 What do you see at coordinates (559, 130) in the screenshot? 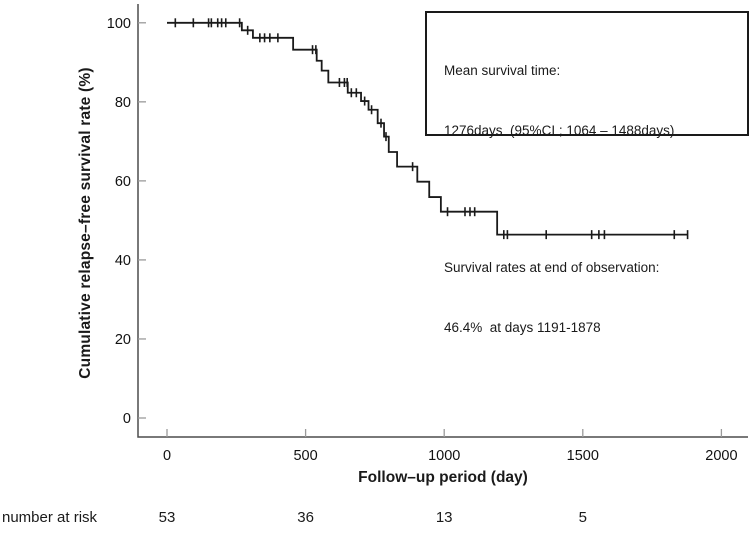
I see `mean-survival-value: 1276days (95%CI ; 1064 – 1488days)` at bounding box center [559, 130].